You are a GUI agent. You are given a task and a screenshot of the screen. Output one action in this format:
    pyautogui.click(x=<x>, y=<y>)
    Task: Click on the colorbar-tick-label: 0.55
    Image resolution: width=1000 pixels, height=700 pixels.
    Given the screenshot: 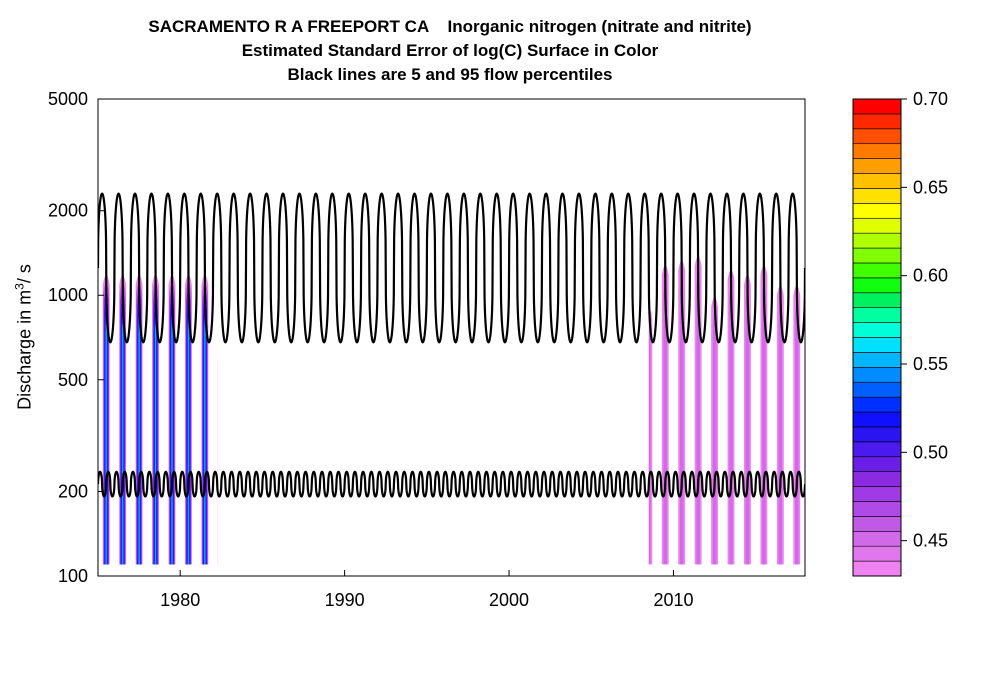 What is the action you would take?
    pyautogui.click(x=930, y=364)
    